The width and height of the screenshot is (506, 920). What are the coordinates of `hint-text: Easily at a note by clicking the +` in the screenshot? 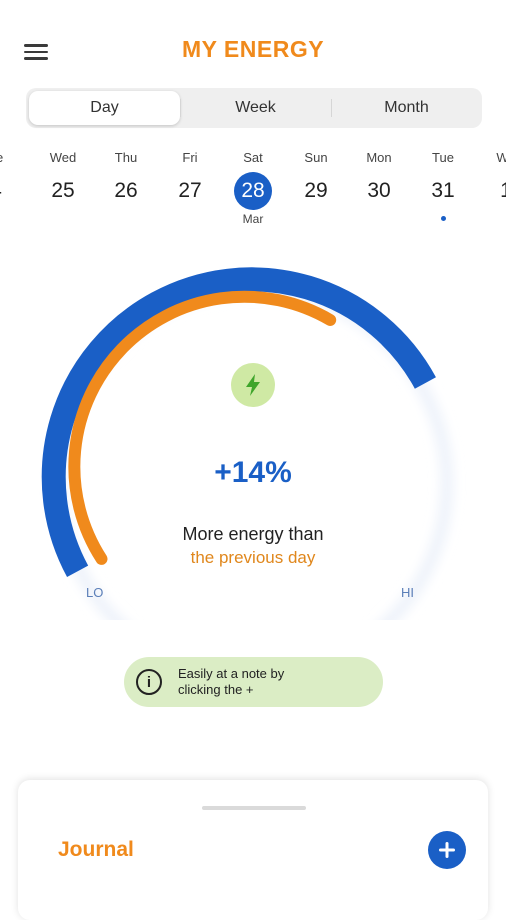 It's located at (231, 682).